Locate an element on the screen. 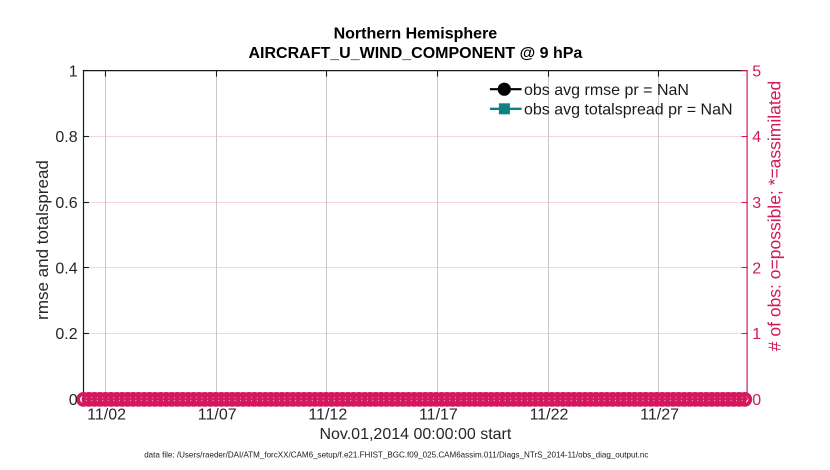 The height and width of the screenshot is (470, 830). svg-text: 11/27 is located at coordinates (659, 414).